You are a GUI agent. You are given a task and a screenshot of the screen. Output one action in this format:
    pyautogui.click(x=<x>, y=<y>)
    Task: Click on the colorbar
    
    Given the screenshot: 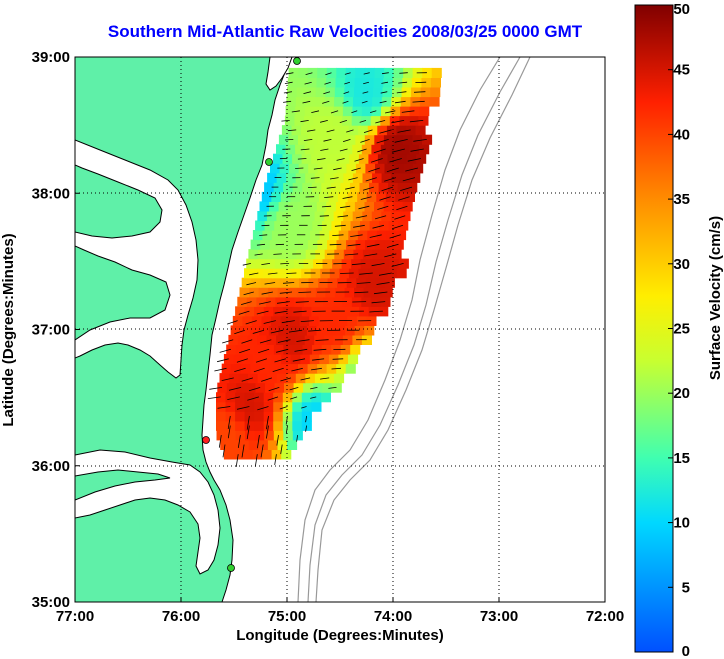 What is the action you would take?
    pyautogui.click(x=654, y=328)
    